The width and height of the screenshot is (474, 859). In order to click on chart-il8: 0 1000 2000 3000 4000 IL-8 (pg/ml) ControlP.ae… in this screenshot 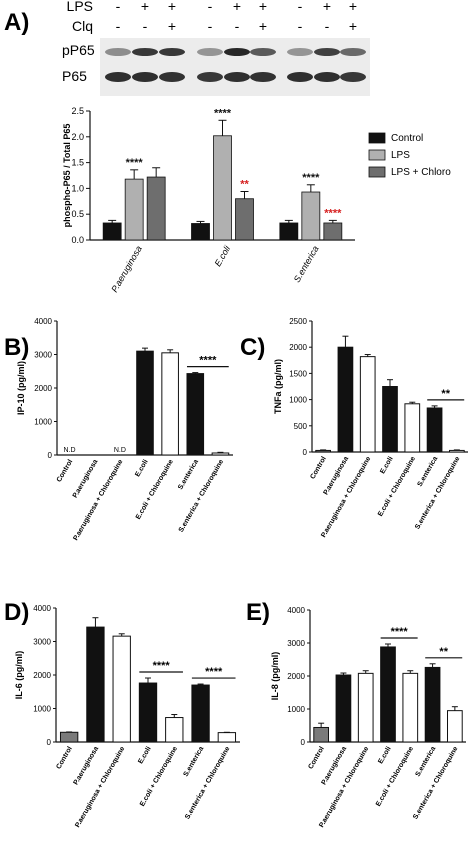, I will do `click(368, 717)`.